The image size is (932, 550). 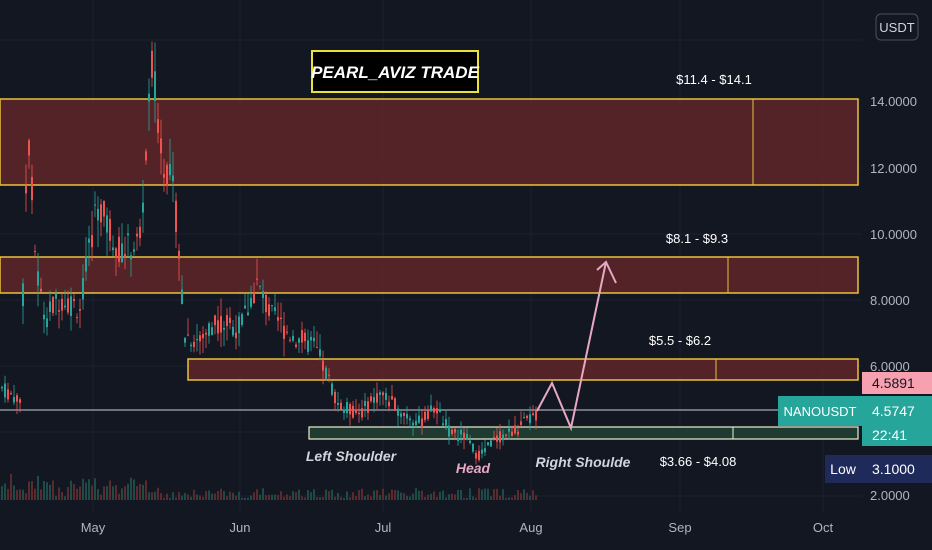 I want to click on x-tick-jun: Jun, so click(x=240, y=527).